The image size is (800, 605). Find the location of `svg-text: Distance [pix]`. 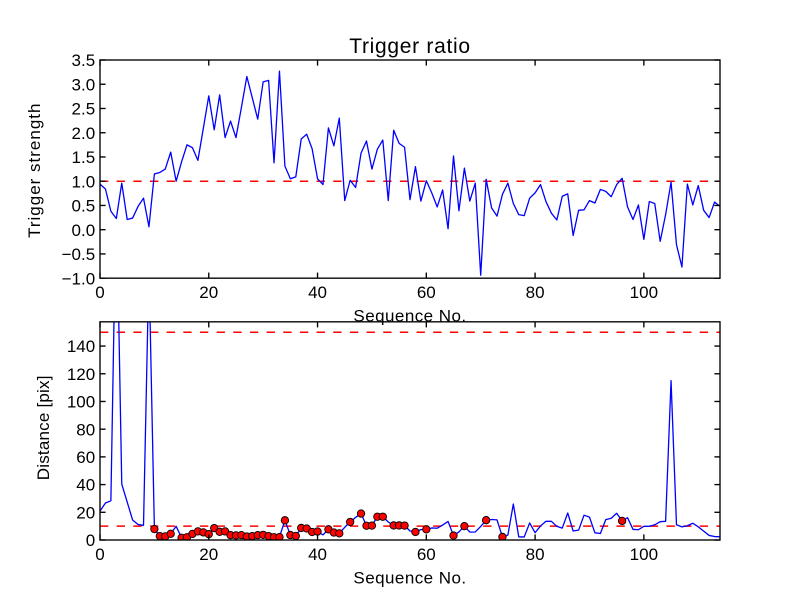

svg-text: Distance [pix] is located at coordinates (43, 427).